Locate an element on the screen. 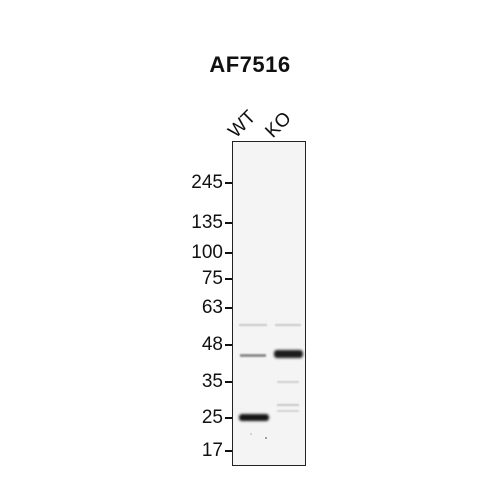 This screenshot has width=500, height=500. western-blot-membrane is located at coordinates (269, 303).